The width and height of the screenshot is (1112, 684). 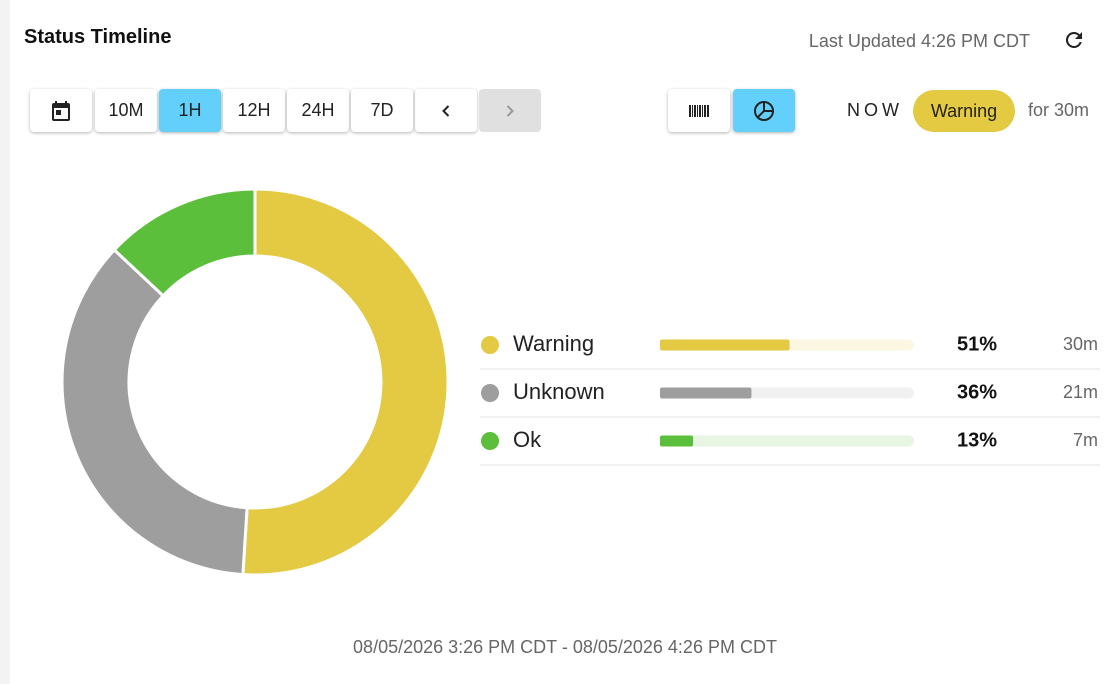 What do you see at coordinates (919, 41) in the screenshot?
I see `last-updated: Last Updated 4:26 PM CDT` at bounding box center [919, 41].